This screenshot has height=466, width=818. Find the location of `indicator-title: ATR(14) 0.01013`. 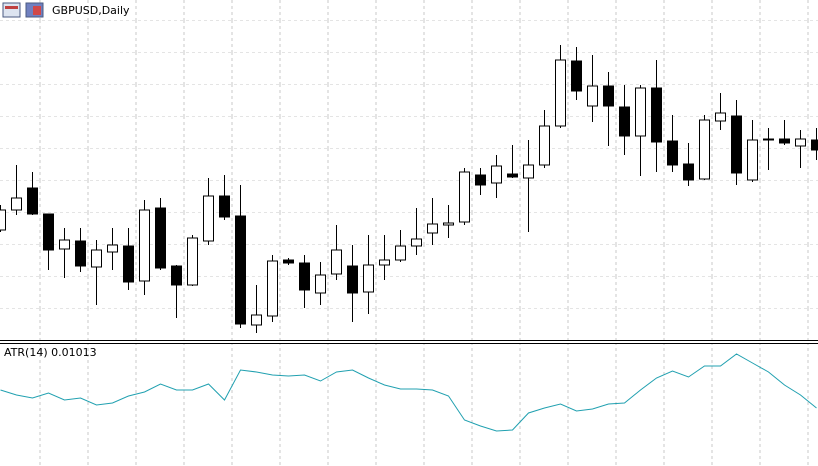

indicator-title: ATR(14) 0.01013 is located at coordinates (50, 352).